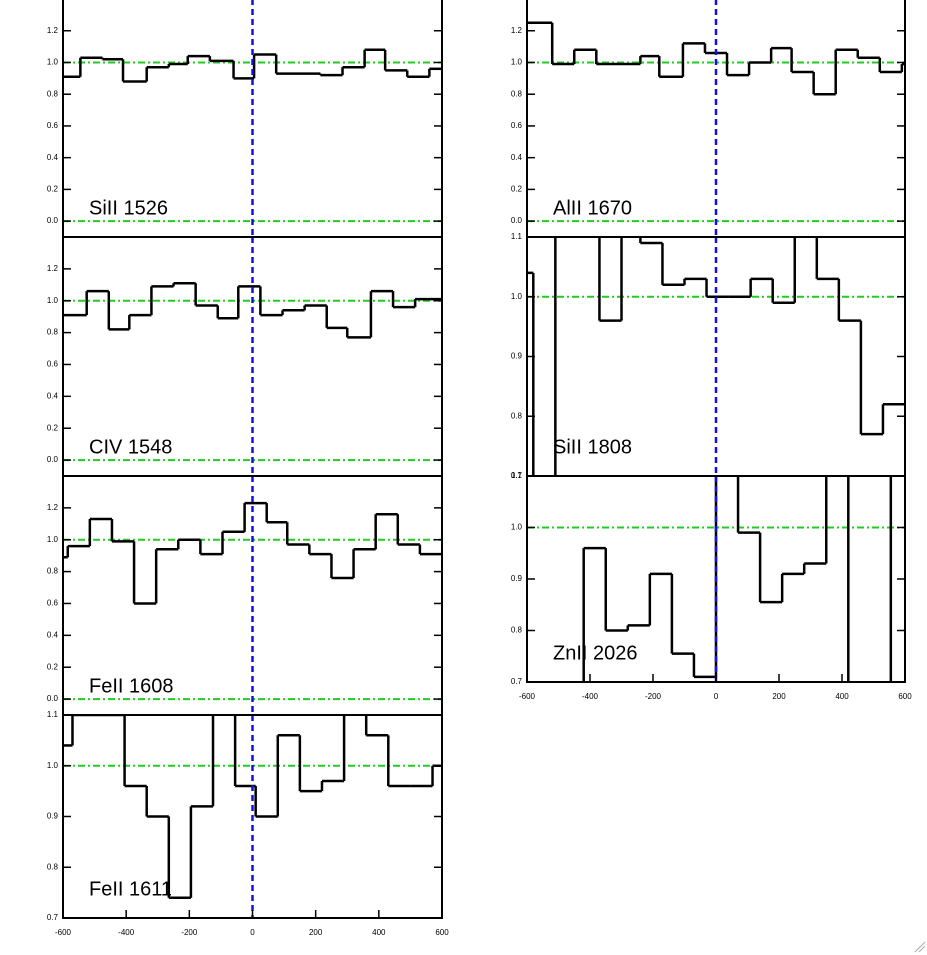  Describe the element at coordinates (130, 447) in the screenshot. I see `panel-label: CIV 1548` at that location.